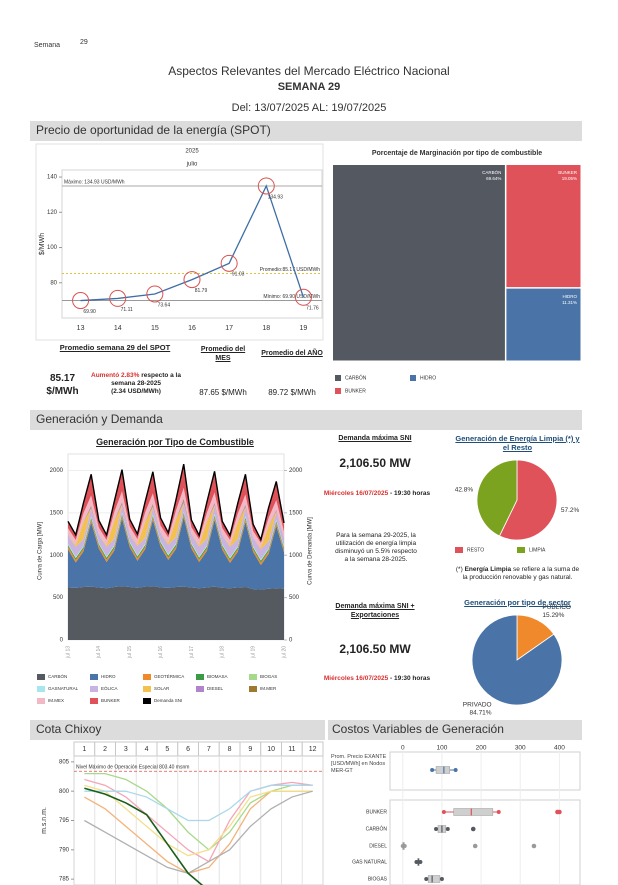  Describe the element at coordinates (192, 652) in the screenshot. I see `x-tick-label: jul 17` at that location.